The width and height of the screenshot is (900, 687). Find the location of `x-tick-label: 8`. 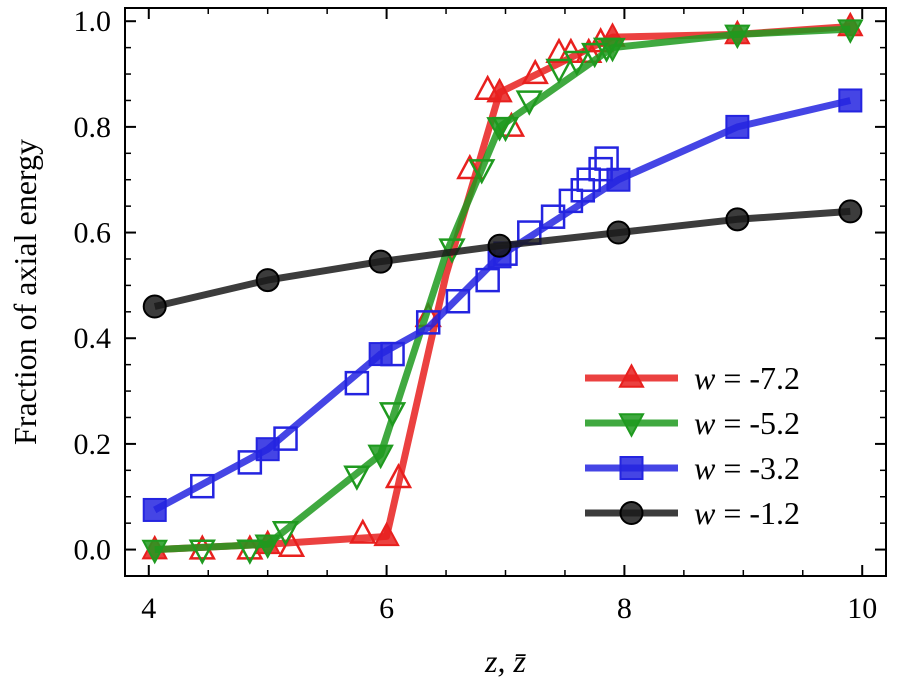

x-tick-label: 8 is located at coordinates (624, 608).